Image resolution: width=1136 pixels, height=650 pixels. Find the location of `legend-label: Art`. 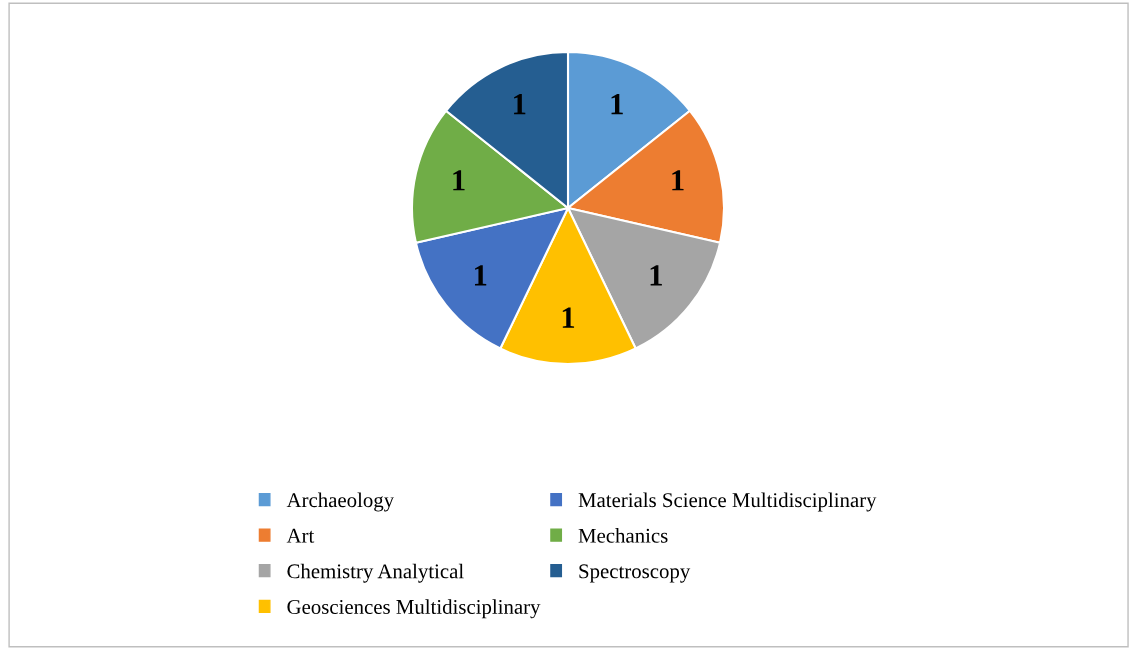

legend-label: Art is located at coordinates (300, 535).